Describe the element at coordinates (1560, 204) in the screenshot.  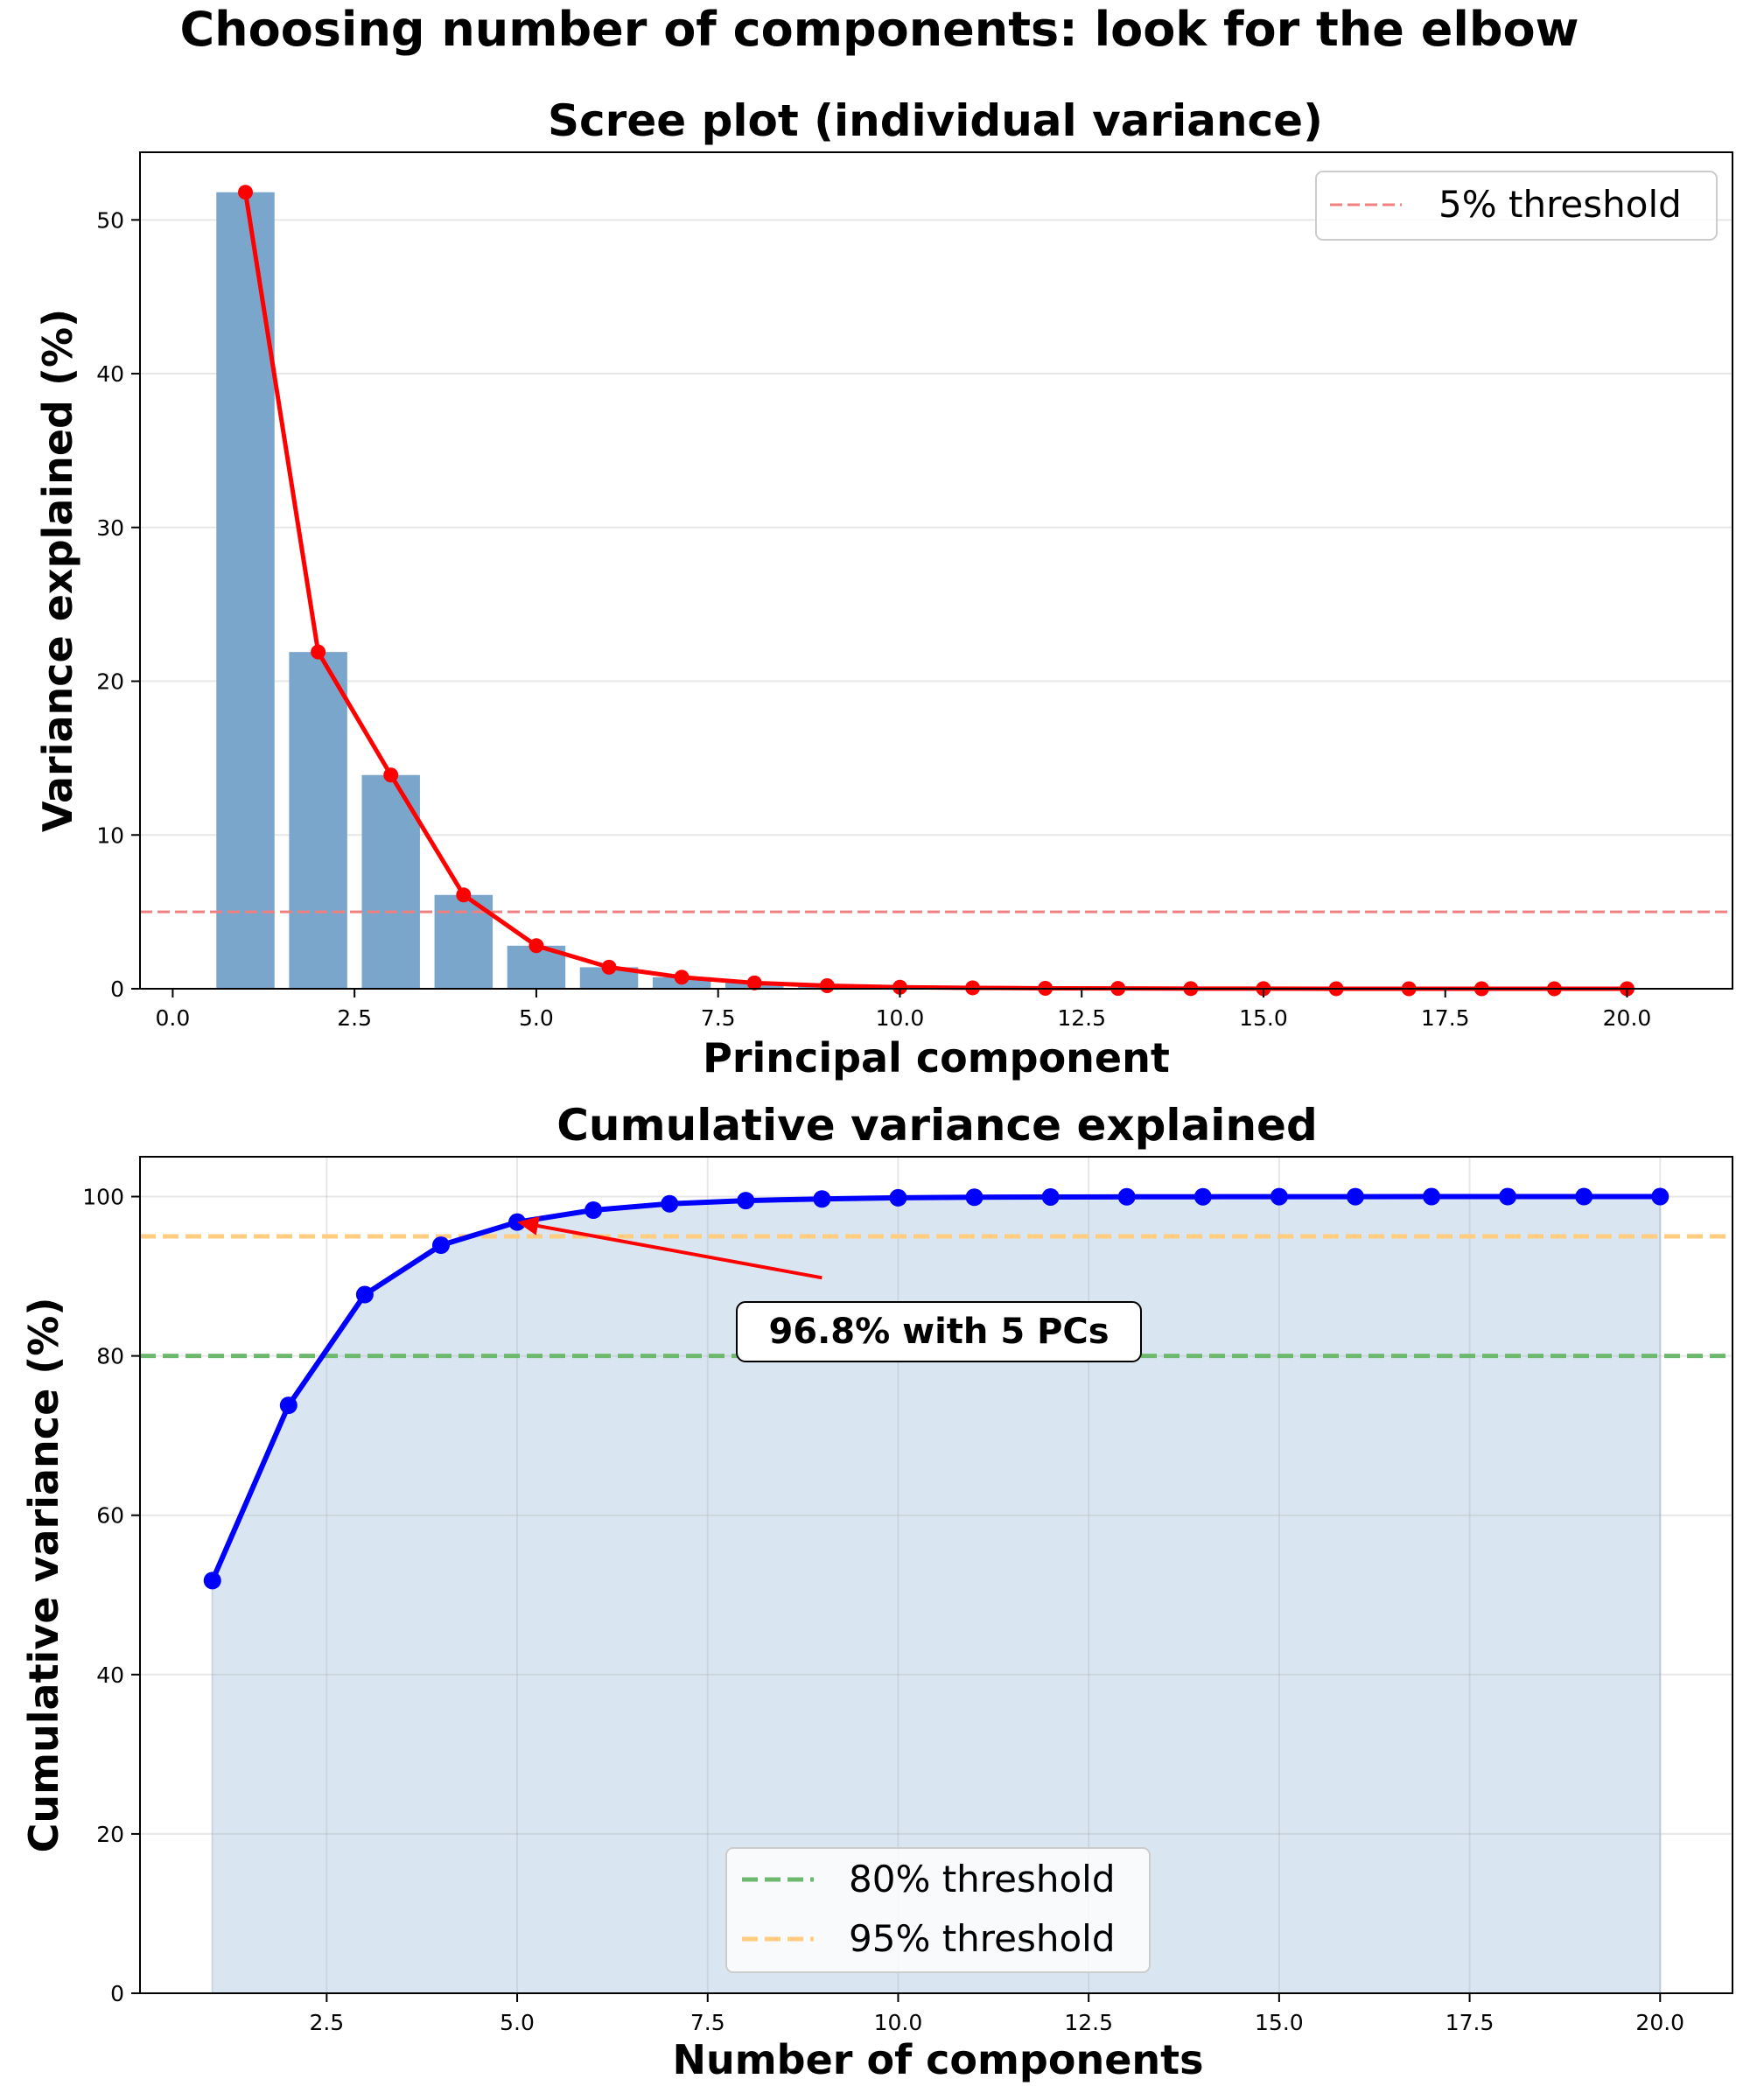
I see `scree-legend-label-5: 5% threshold` at that location.